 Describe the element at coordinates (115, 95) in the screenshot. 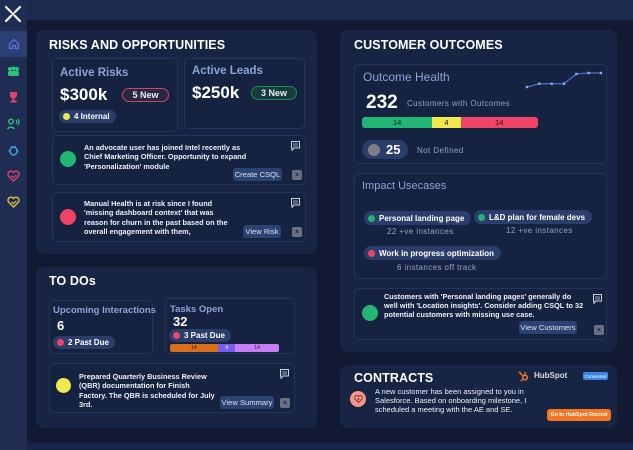

I see `active-risks-card: Active Risks $300k 5 New 4 Internal` at that location.